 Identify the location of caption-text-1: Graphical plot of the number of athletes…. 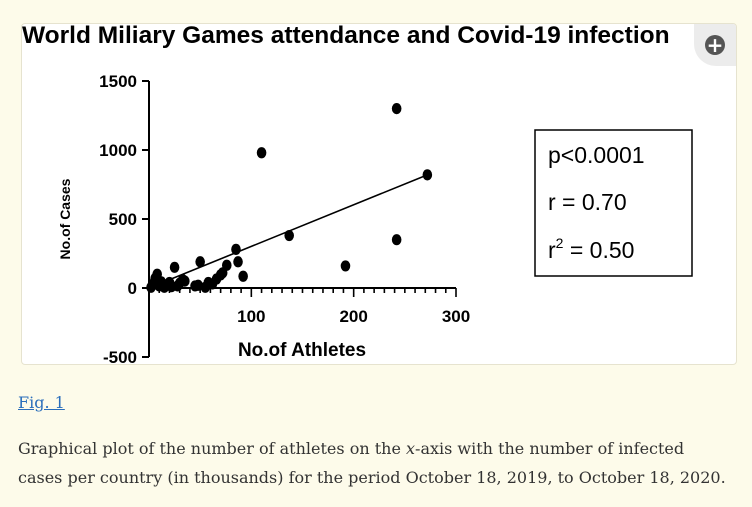
(212, 448).